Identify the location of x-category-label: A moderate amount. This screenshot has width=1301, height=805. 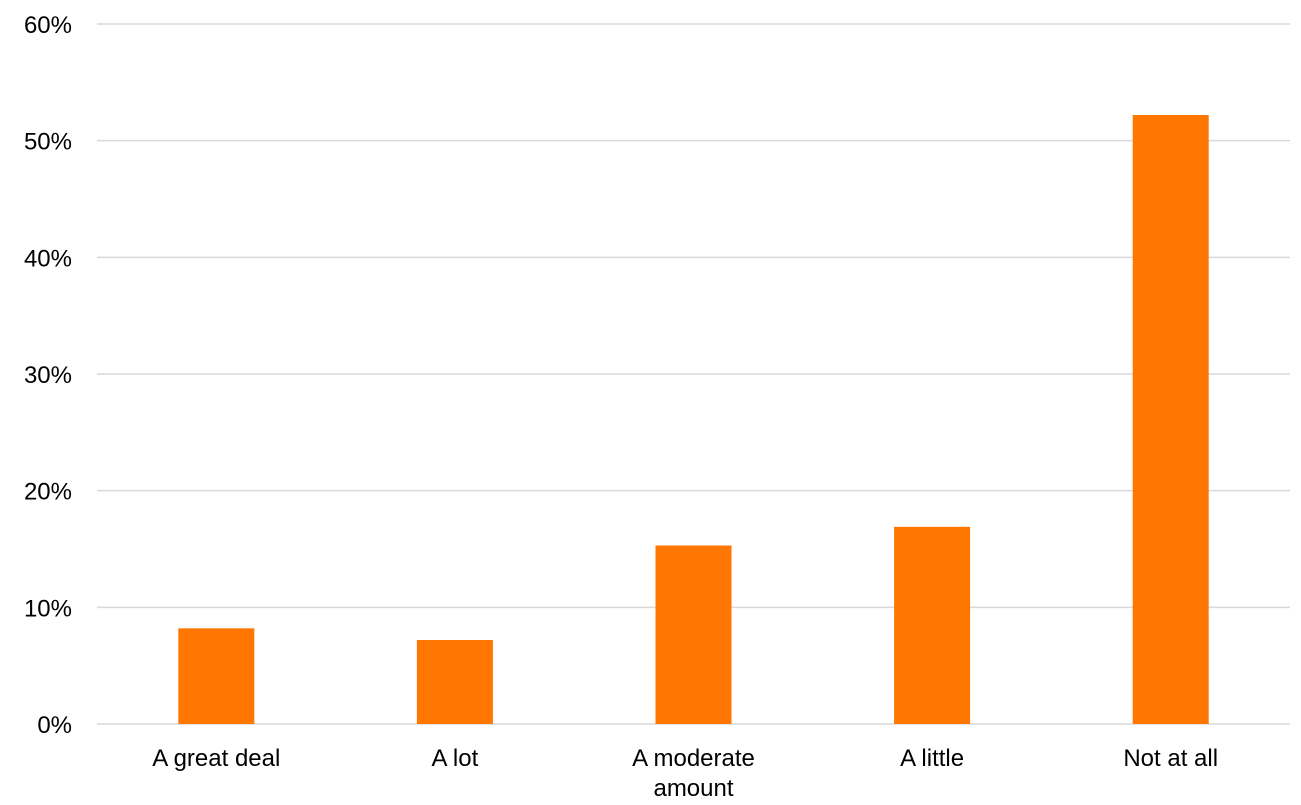
(693, 773).